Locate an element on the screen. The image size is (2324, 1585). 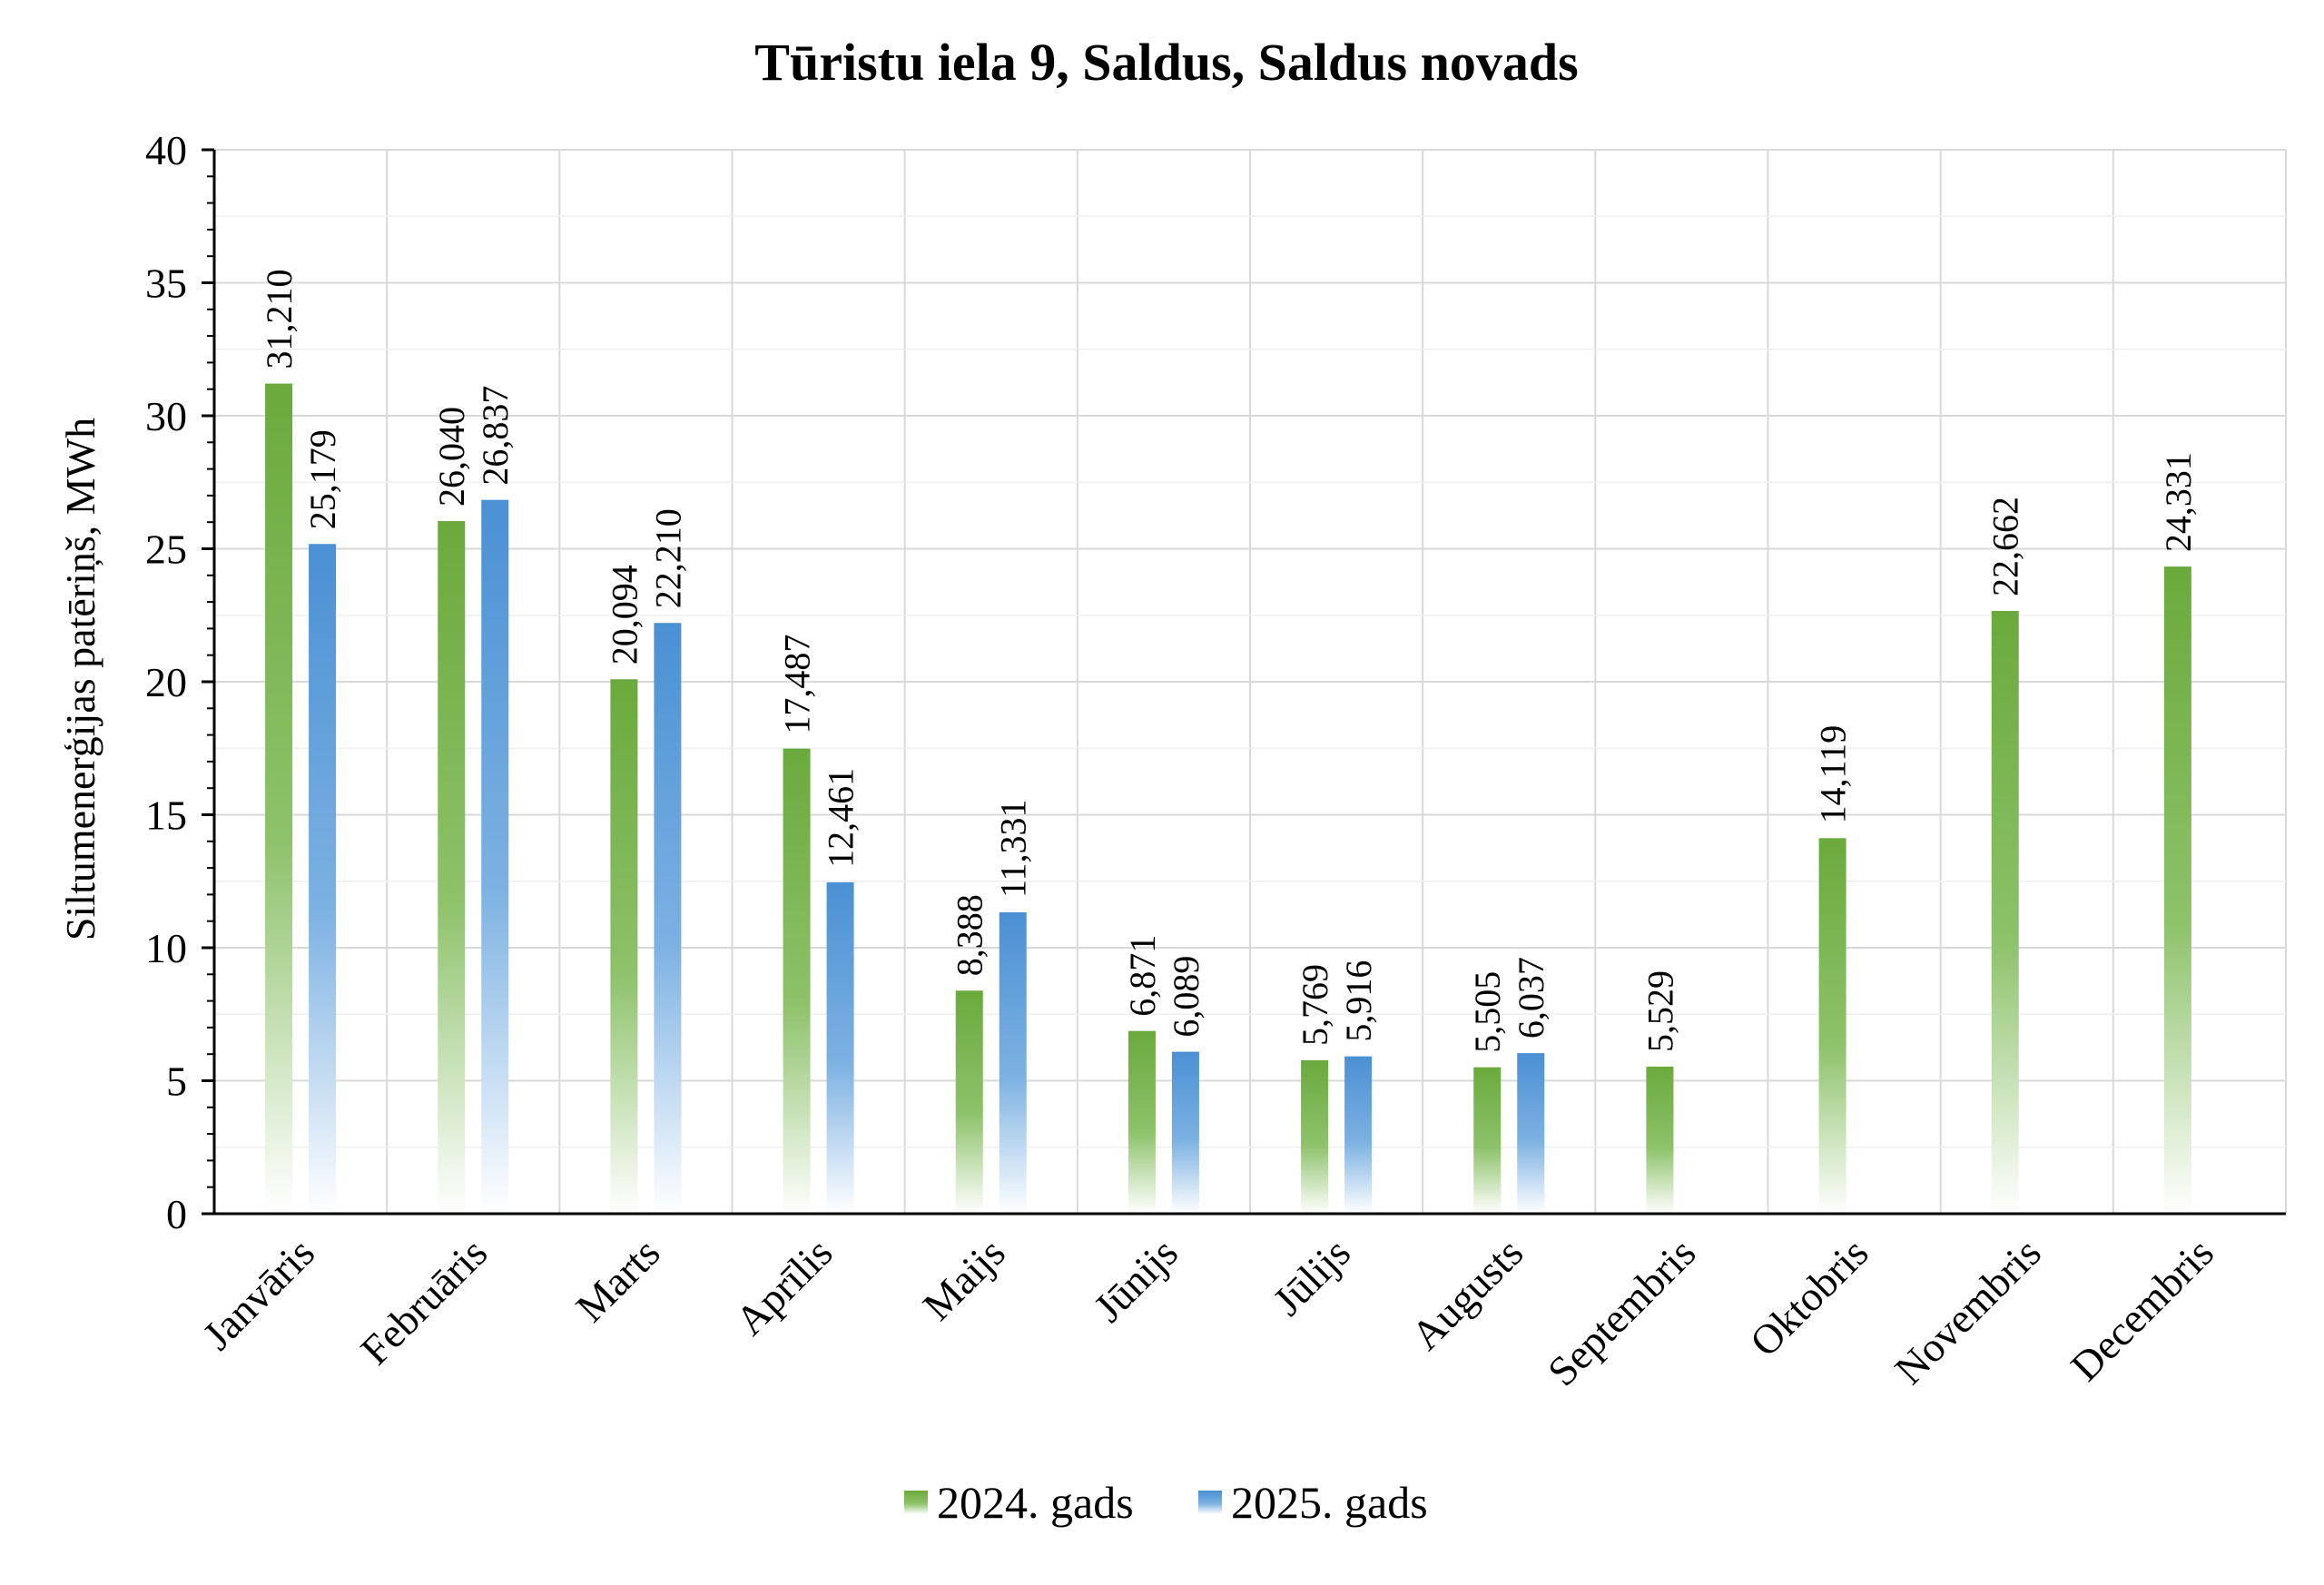
data-label: 25,179 is located at coordinates (322, 479).